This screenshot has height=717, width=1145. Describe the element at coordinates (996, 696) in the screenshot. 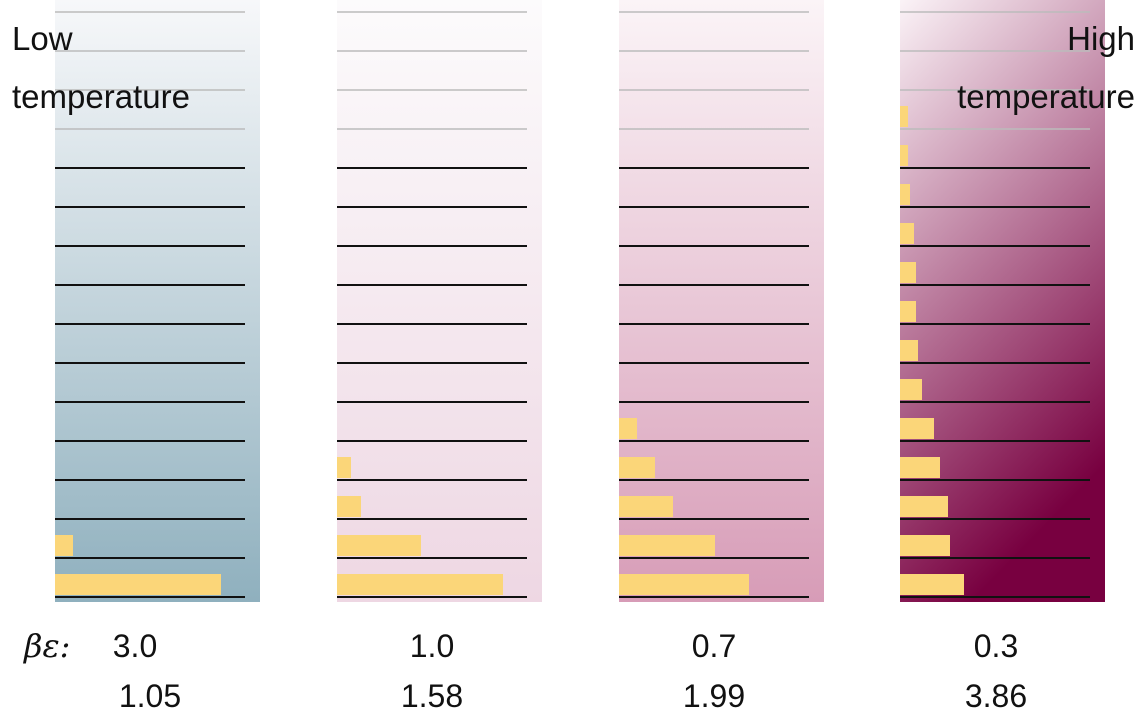

I see `panel-4-partition-value: 3.86` at that location.